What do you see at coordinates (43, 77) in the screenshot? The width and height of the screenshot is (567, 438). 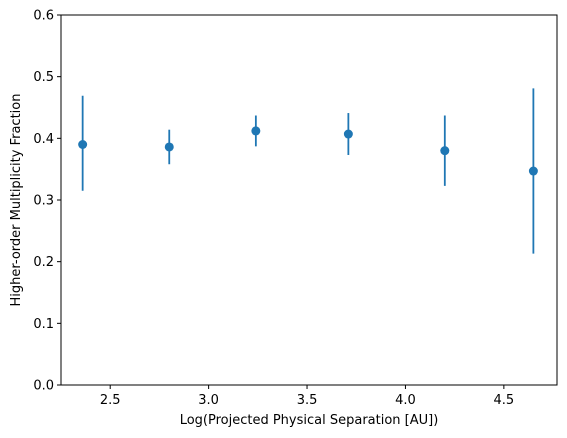 I see `y-tick-label: 0.5` at bounding box center [43, 77].